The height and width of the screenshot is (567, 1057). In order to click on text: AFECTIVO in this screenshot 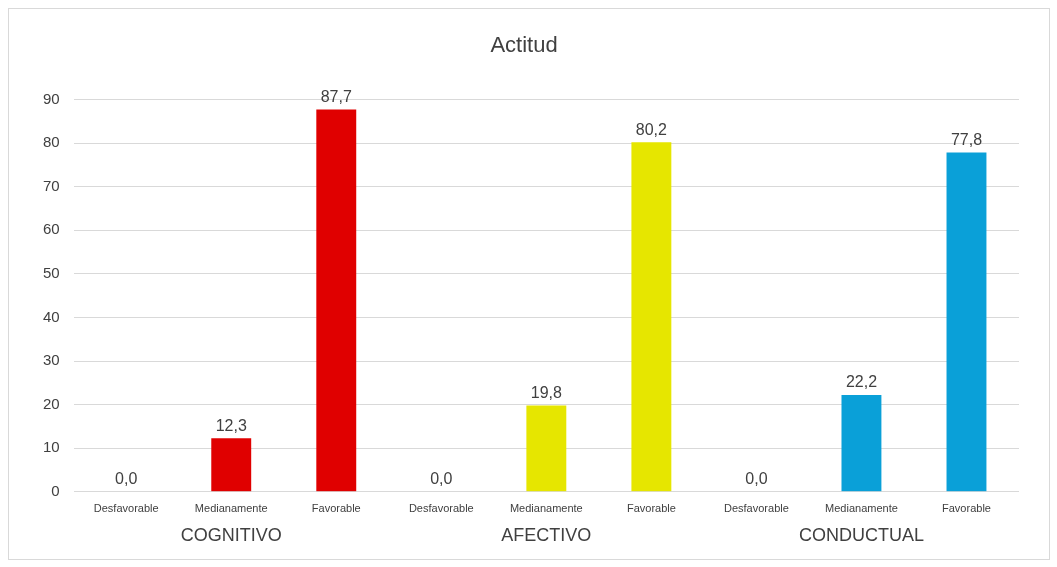, I will do `click(546, 534)`.